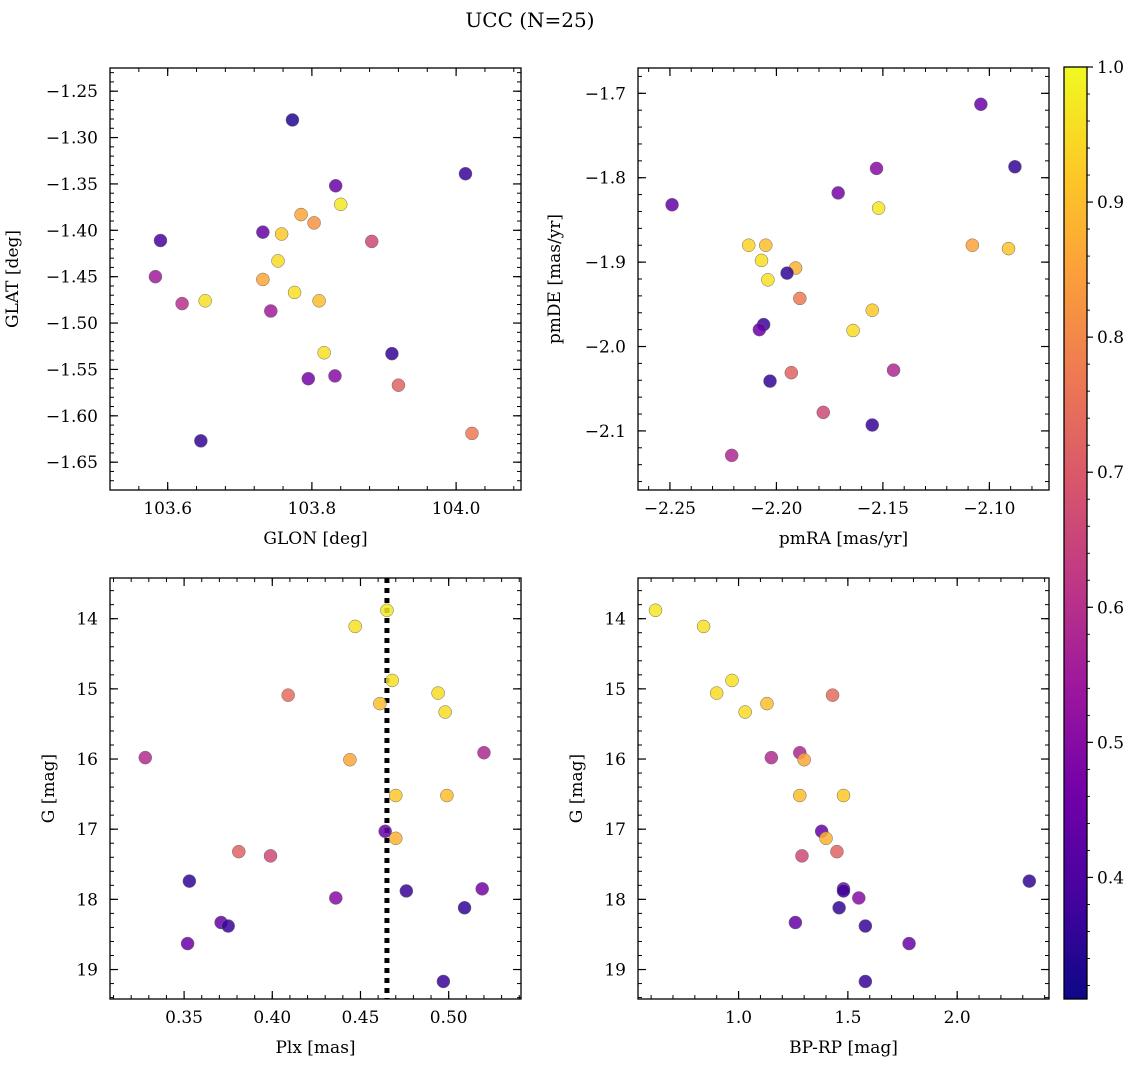 The image size is (1136, 1067). What do you see at coordinates (883, 509) in the screenshot?
I see `plot2-xtick-label: −2.15` at bounding box center [883, 509].